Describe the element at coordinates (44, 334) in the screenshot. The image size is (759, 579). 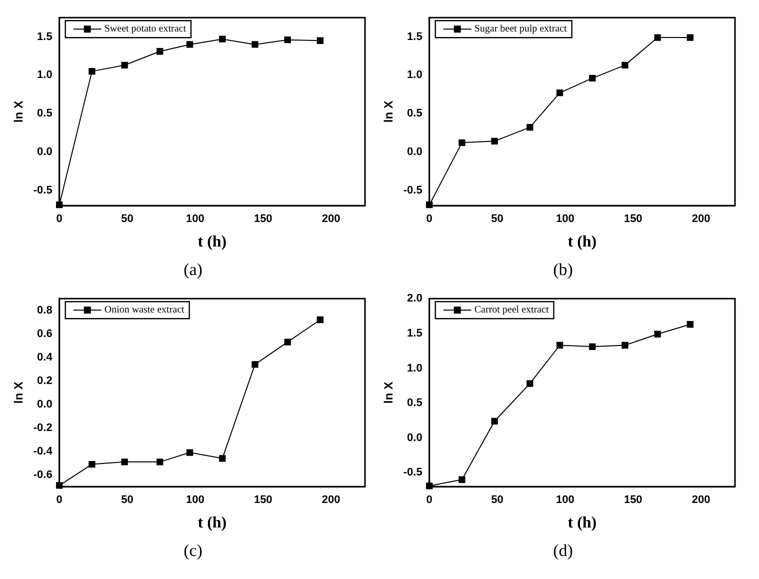
I see `y-tick-label: 0.6` at that location.